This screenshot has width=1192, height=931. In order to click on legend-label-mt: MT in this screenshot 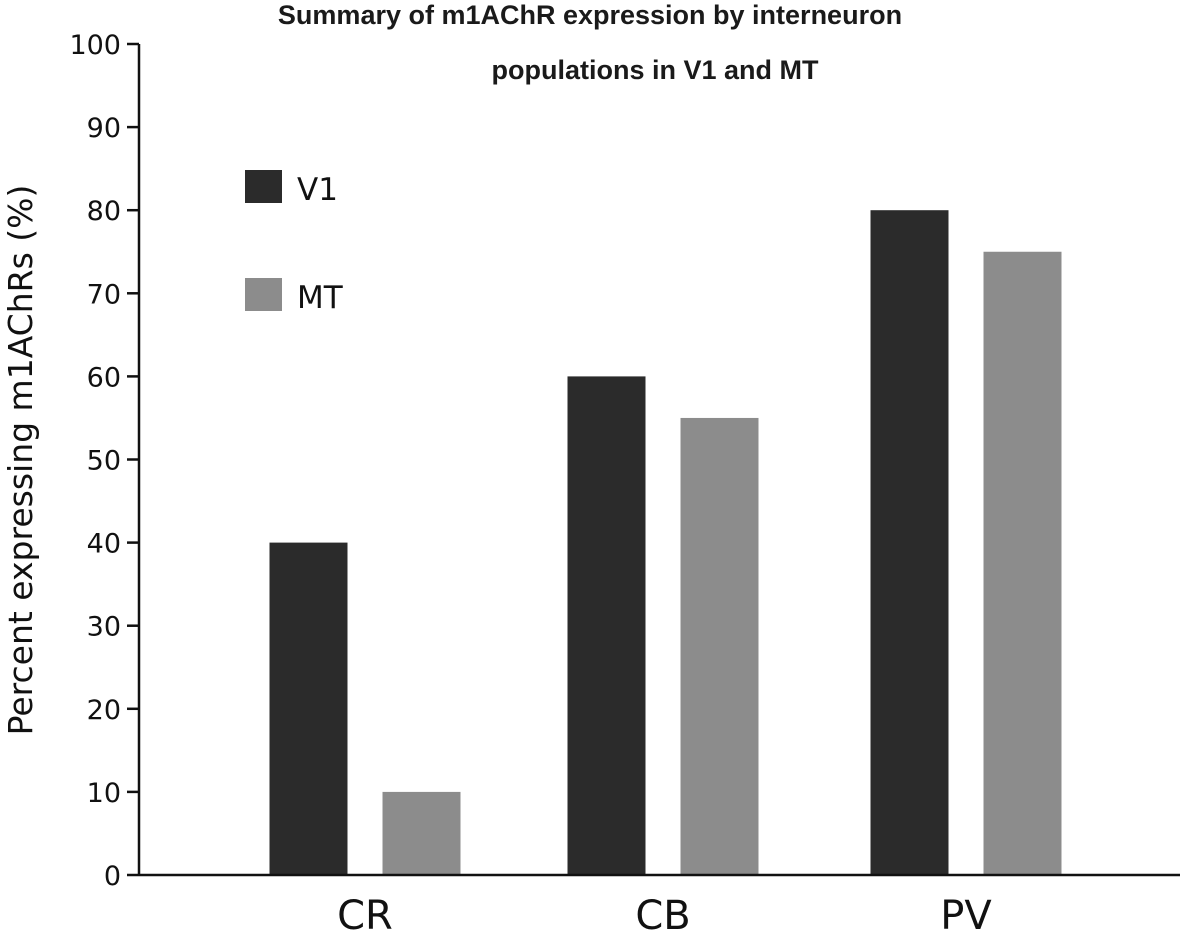, I will do `click(320, 298)`.